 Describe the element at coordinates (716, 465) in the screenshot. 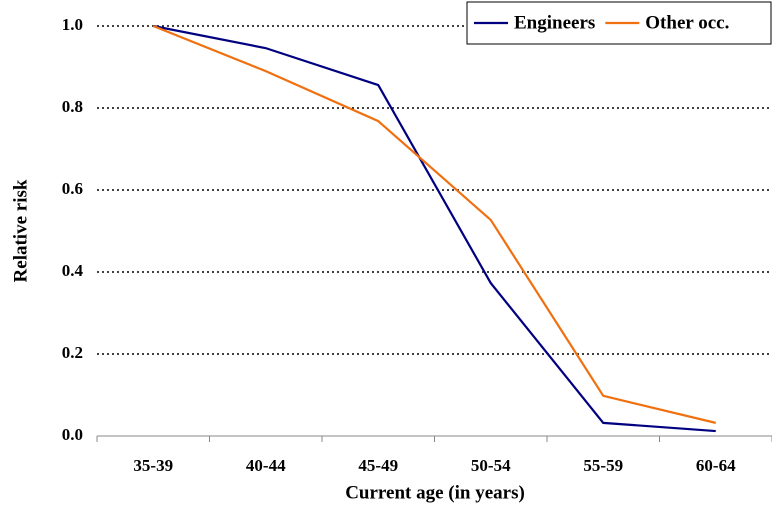

I see `x-tick-label: 60-64` at that location.